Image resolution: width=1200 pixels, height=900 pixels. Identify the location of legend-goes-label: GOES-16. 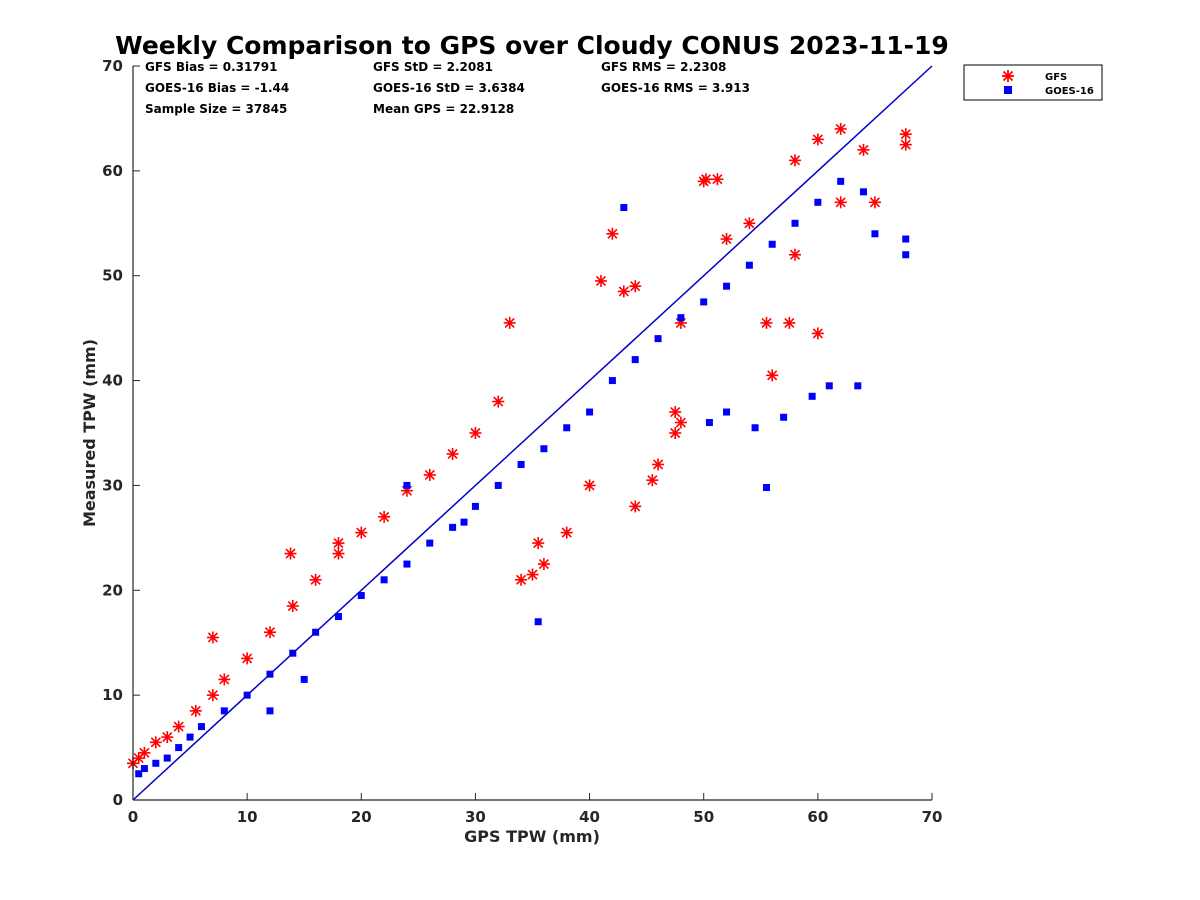
(1069, 91).